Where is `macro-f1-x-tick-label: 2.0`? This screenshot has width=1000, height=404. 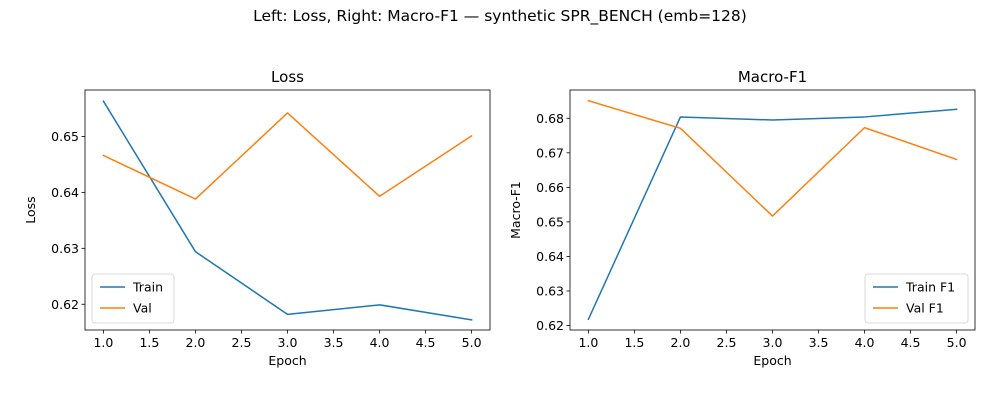
macro-f1-x-tick-label: 2.0 is located at coordinates (681, 342).